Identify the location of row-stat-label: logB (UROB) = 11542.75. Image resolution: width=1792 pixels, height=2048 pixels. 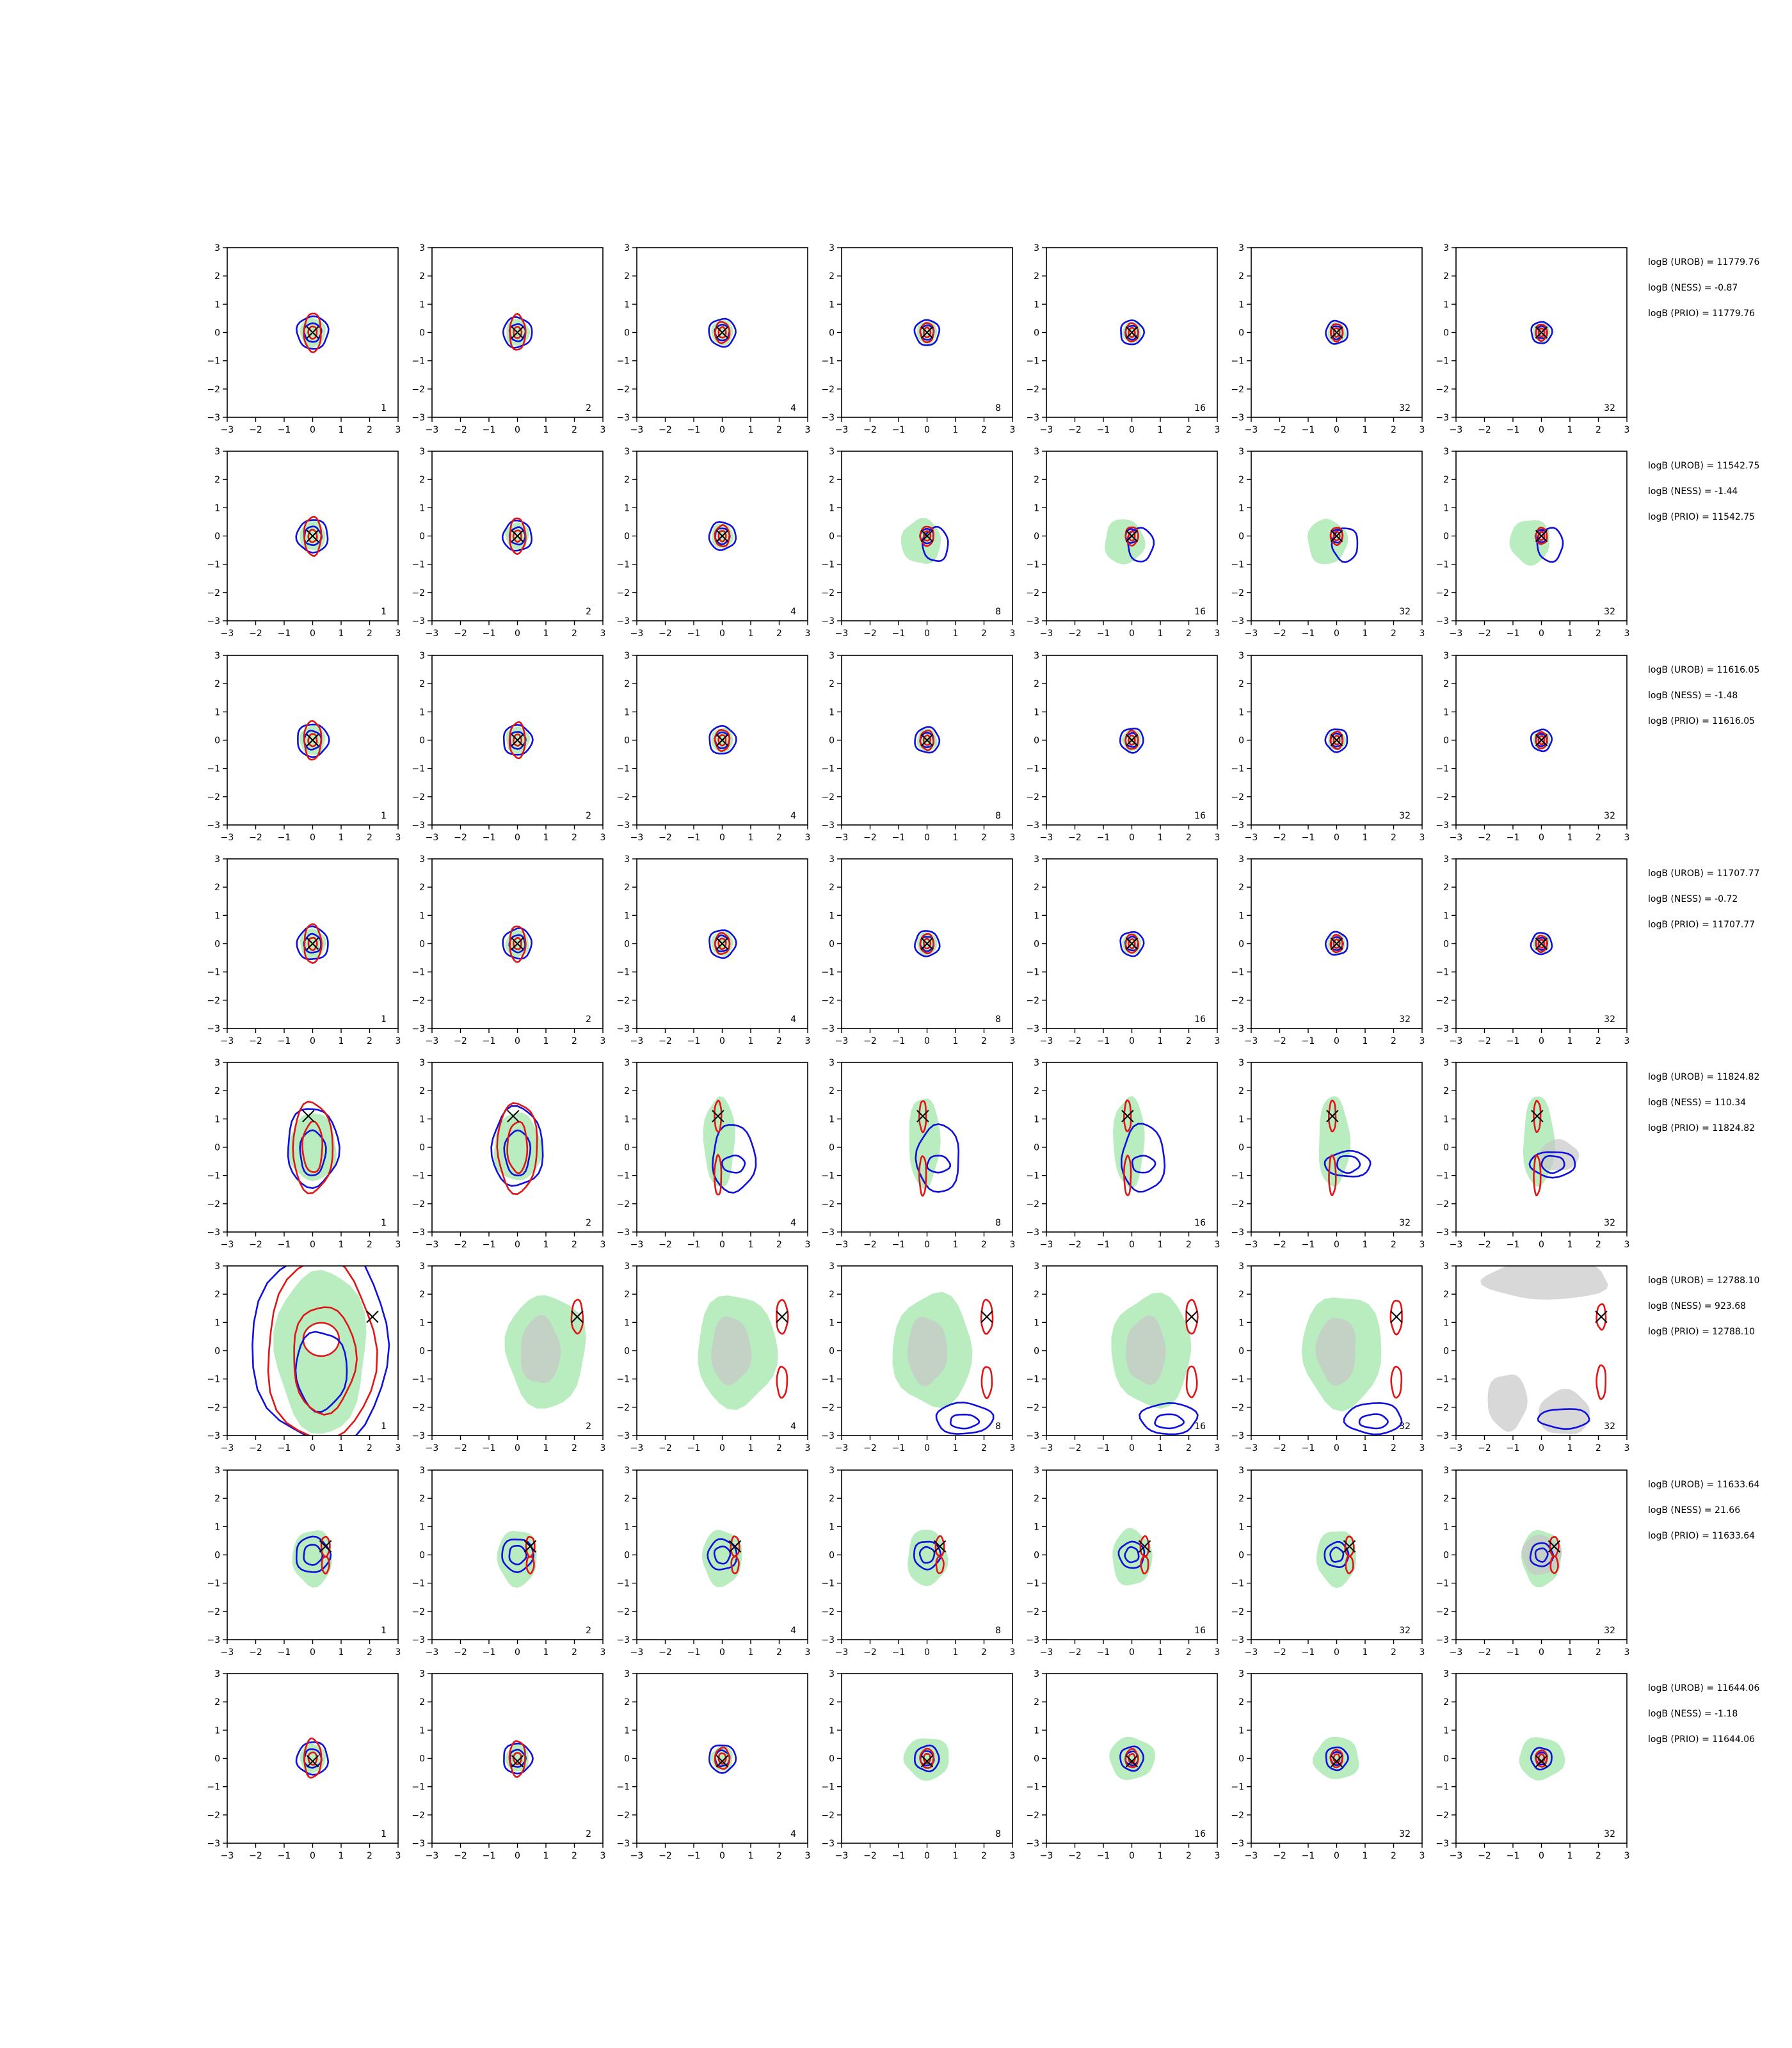
(1703, 466).